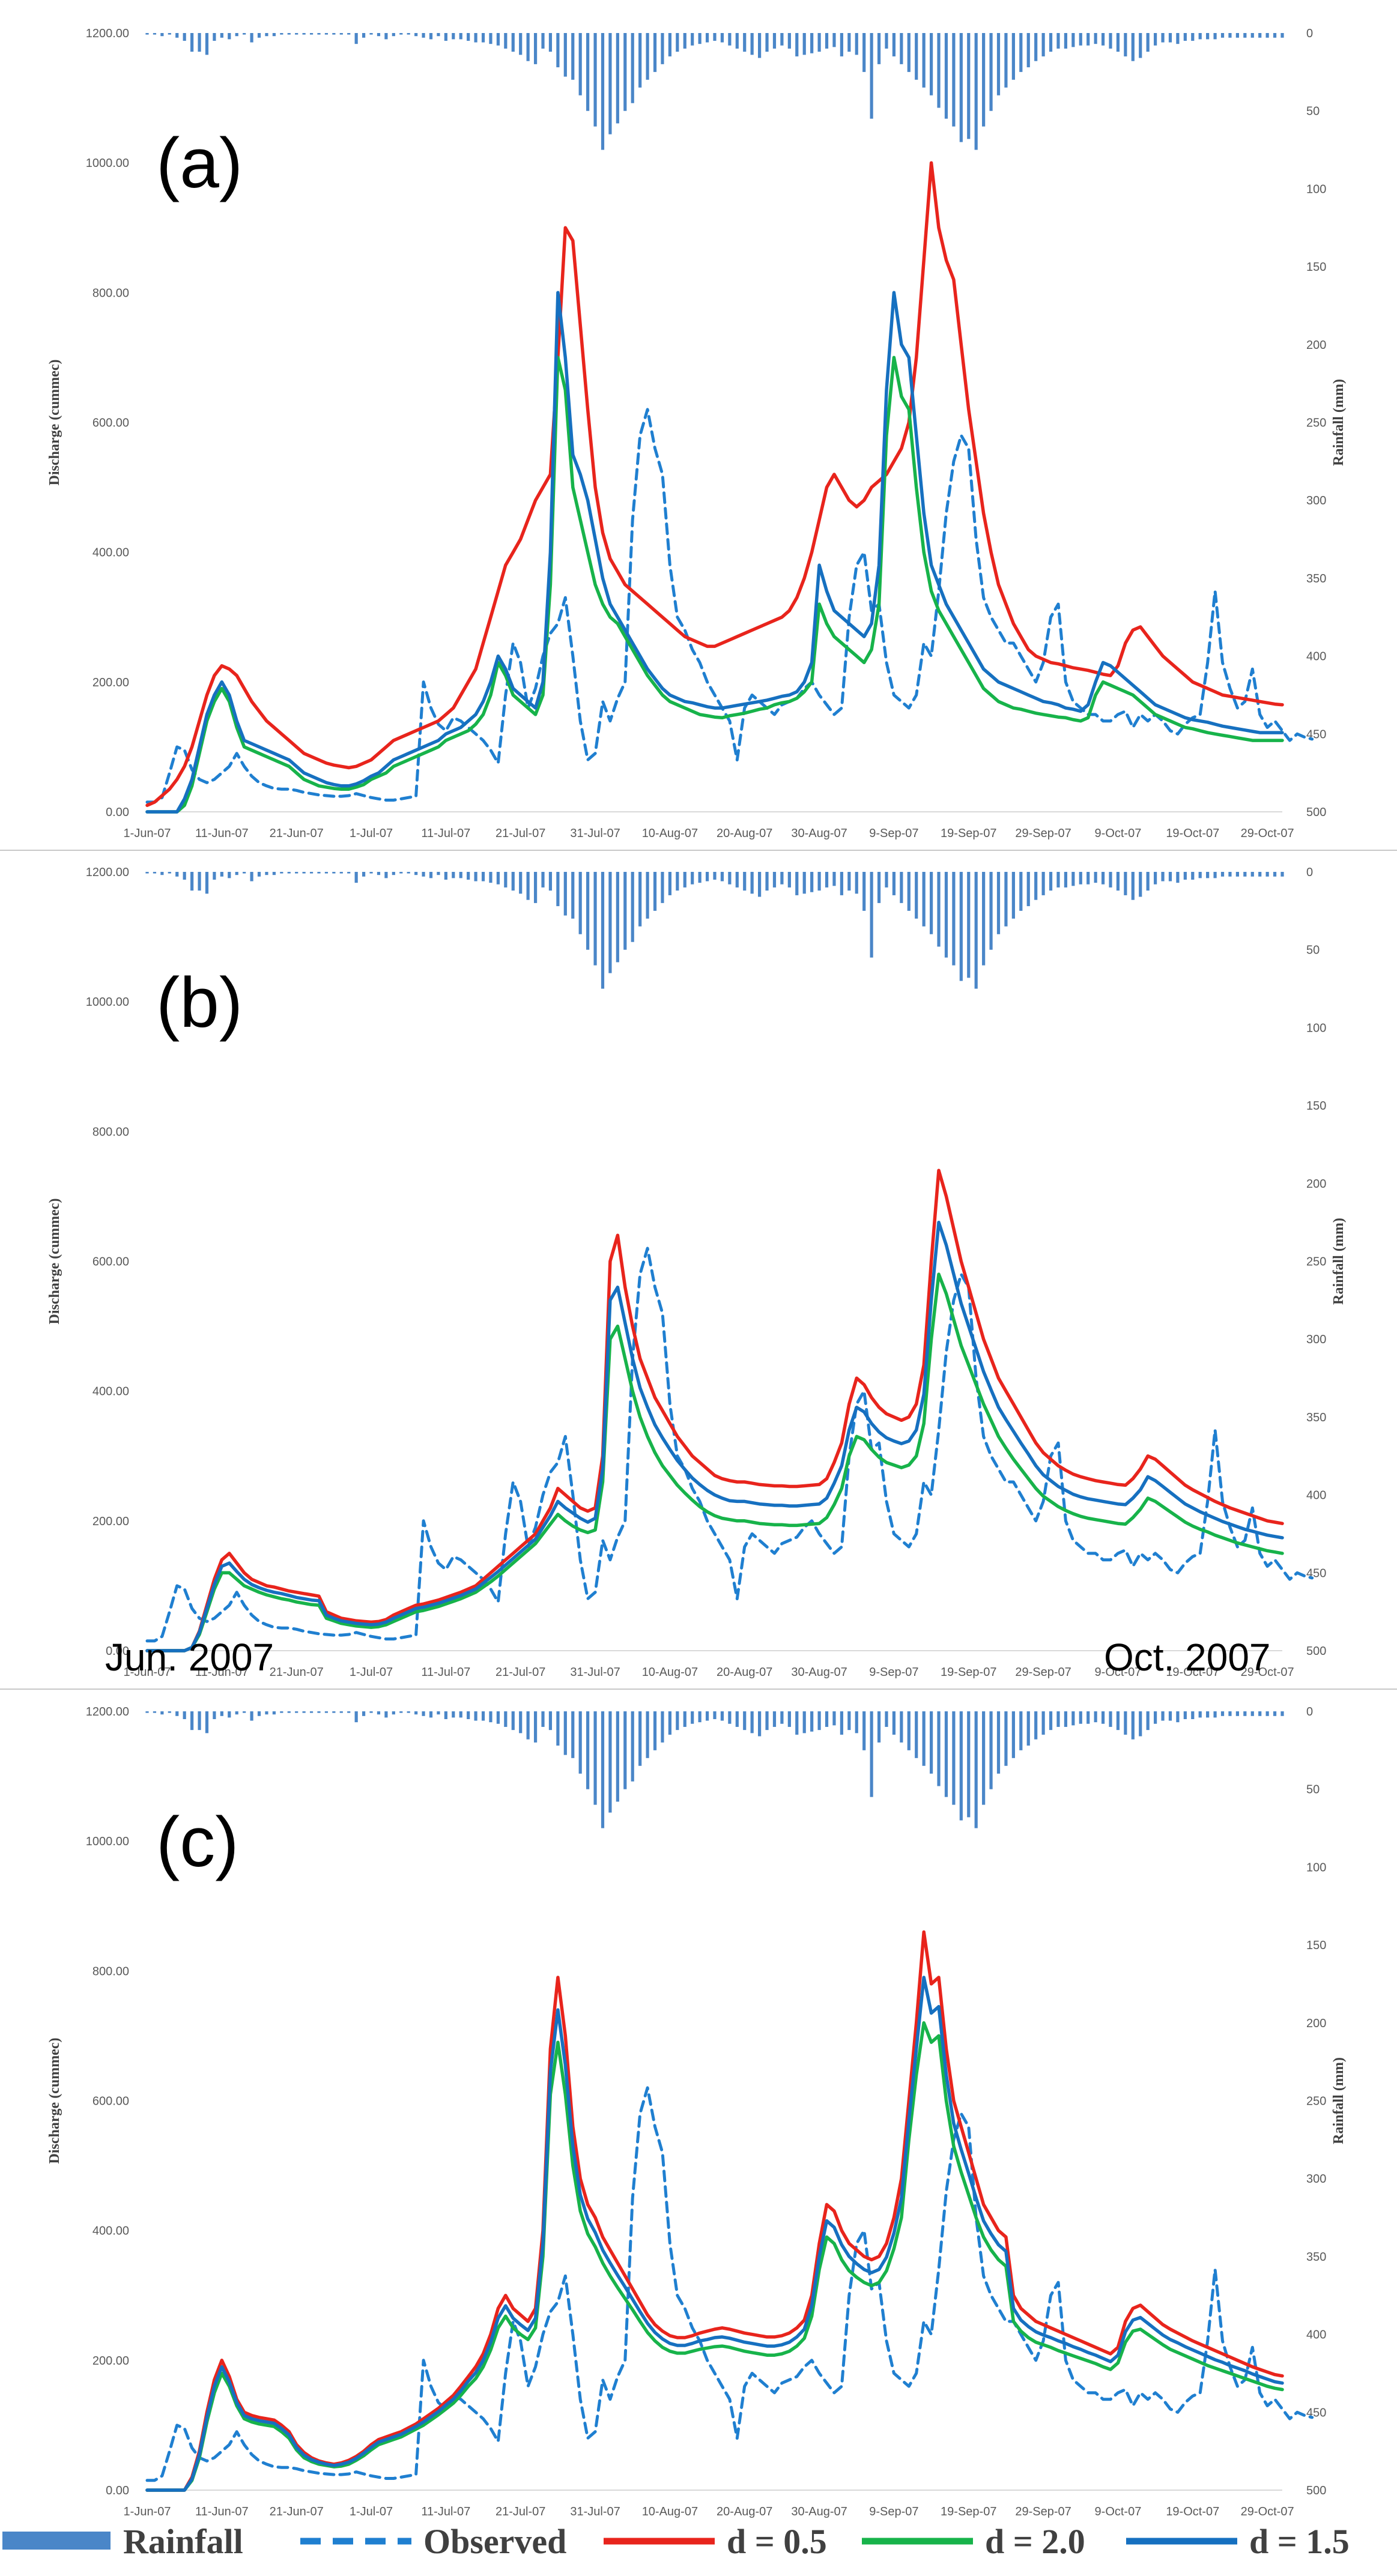 Image resolution: width=1397 pixels, height=2576 pixels. What do you see at coordinates (190, 1657) in the screenshot?
I see `annotation-start: Jun. 2007` at bounding box center [190, 1657].